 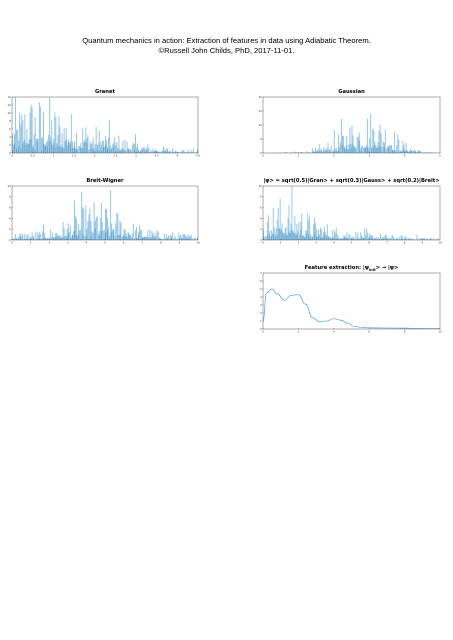 What do you see at coordinates (260, 125) in the screenshot?
I see `y-tick-label: 10` at bounding box center [260, 125].